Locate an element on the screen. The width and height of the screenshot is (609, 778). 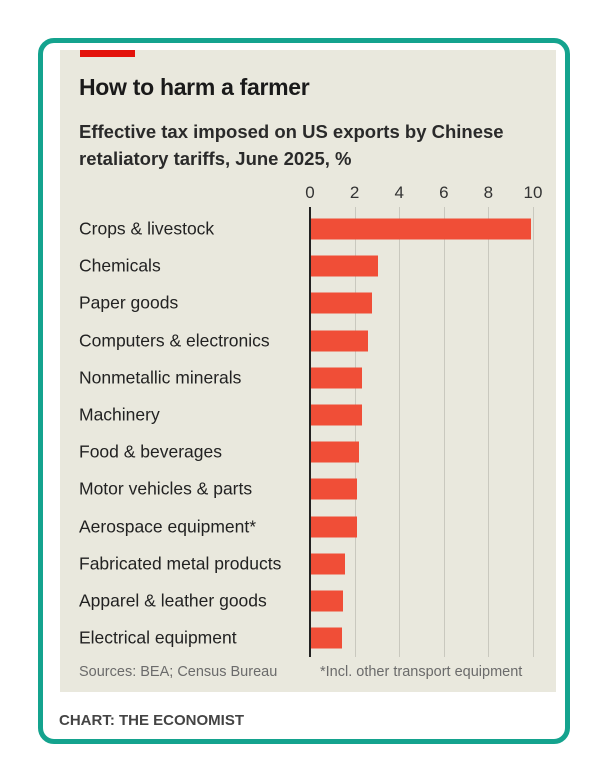
x-tick-label: 10 is located at coordinates (533, 192).